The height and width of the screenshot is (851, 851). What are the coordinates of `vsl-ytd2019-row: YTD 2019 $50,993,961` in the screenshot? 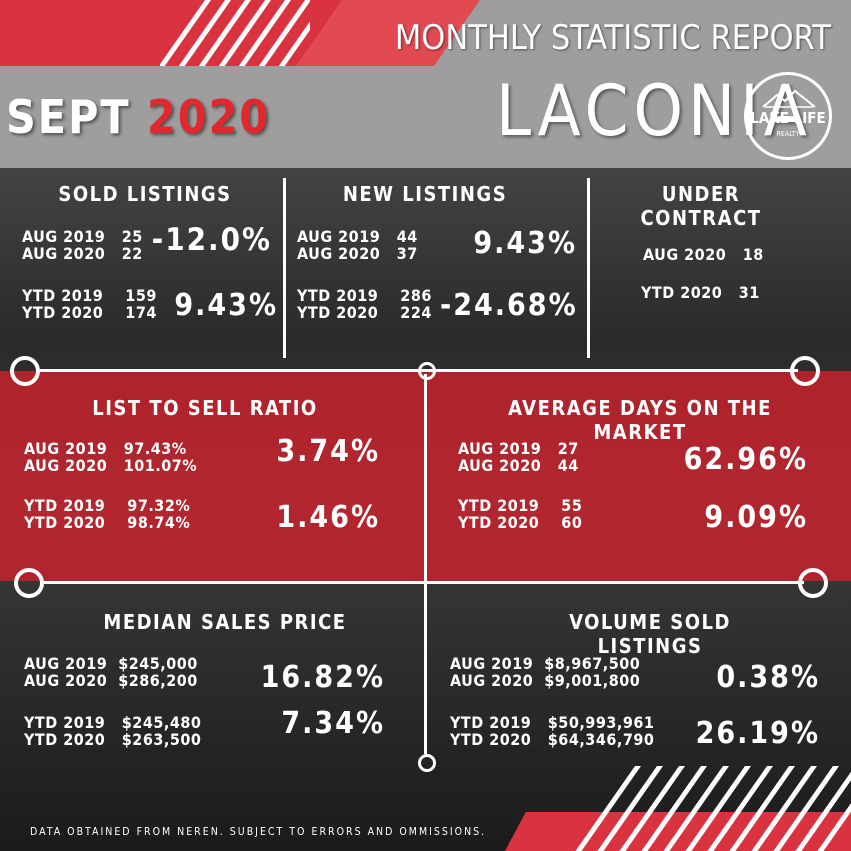 It's located at (552, 722).